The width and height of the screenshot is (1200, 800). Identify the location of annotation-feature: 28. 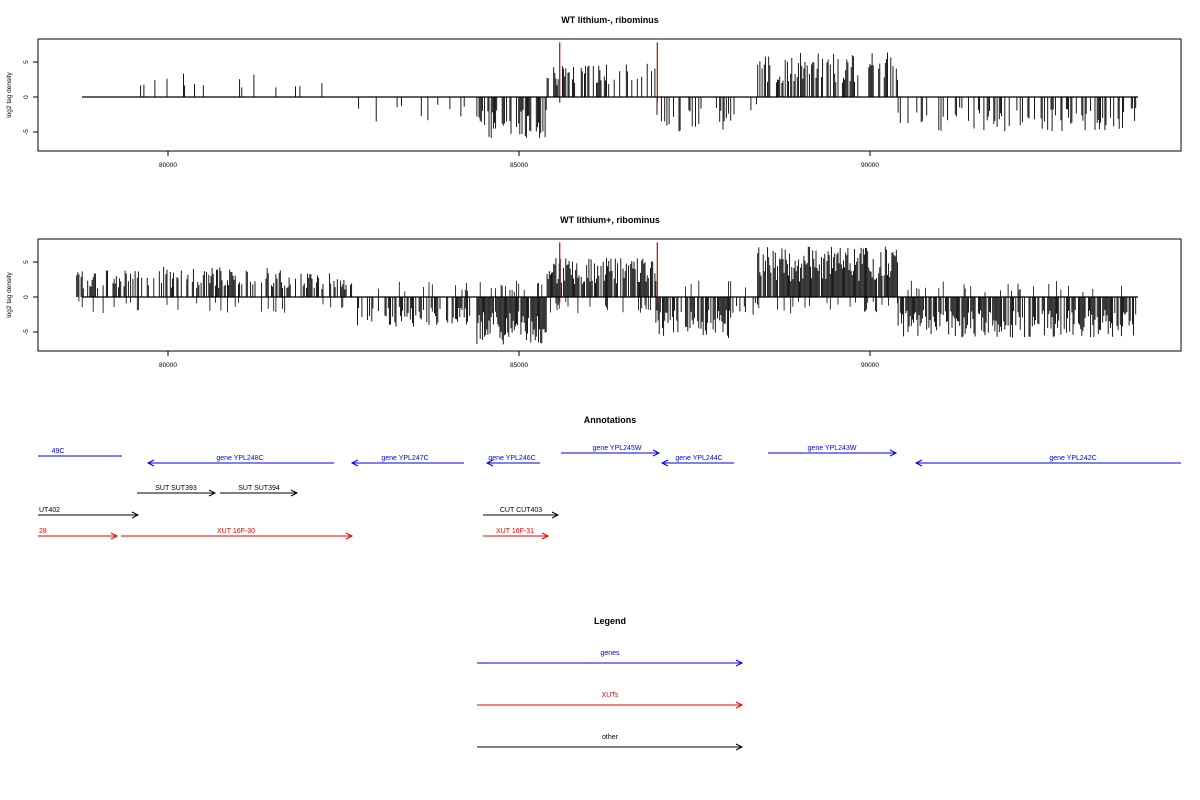
(78, 534).